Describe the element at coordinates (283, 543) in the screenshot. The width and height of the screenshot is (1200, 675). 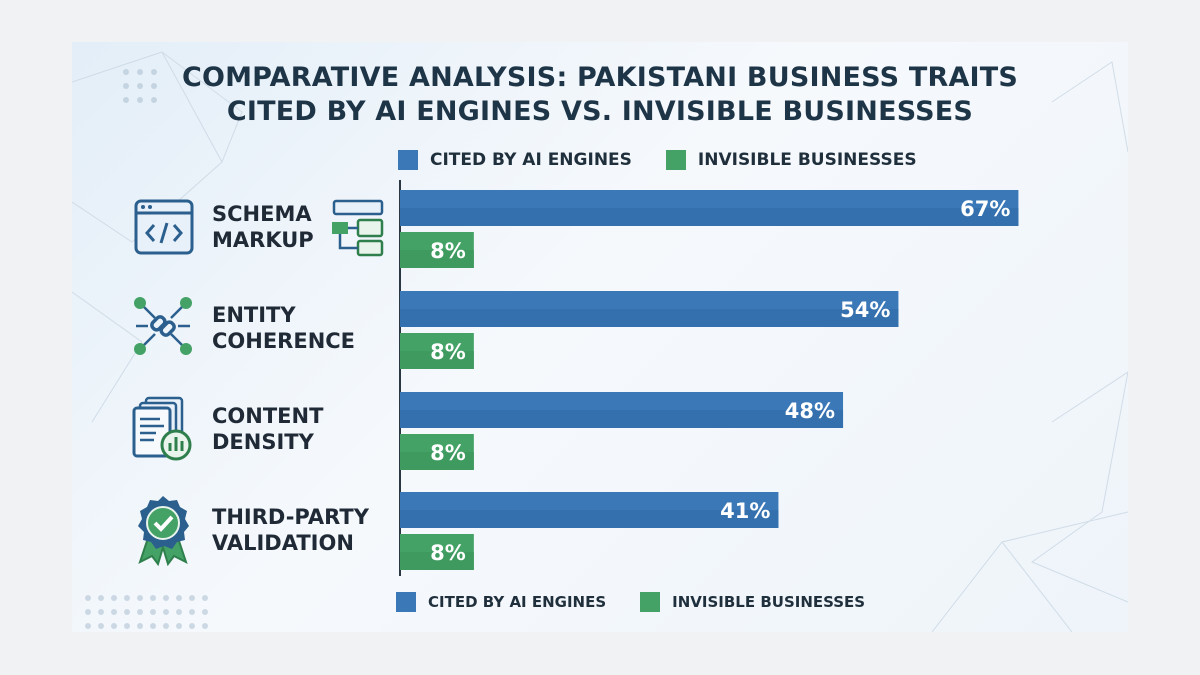
I see `category-line: VALIDATION` at that location.